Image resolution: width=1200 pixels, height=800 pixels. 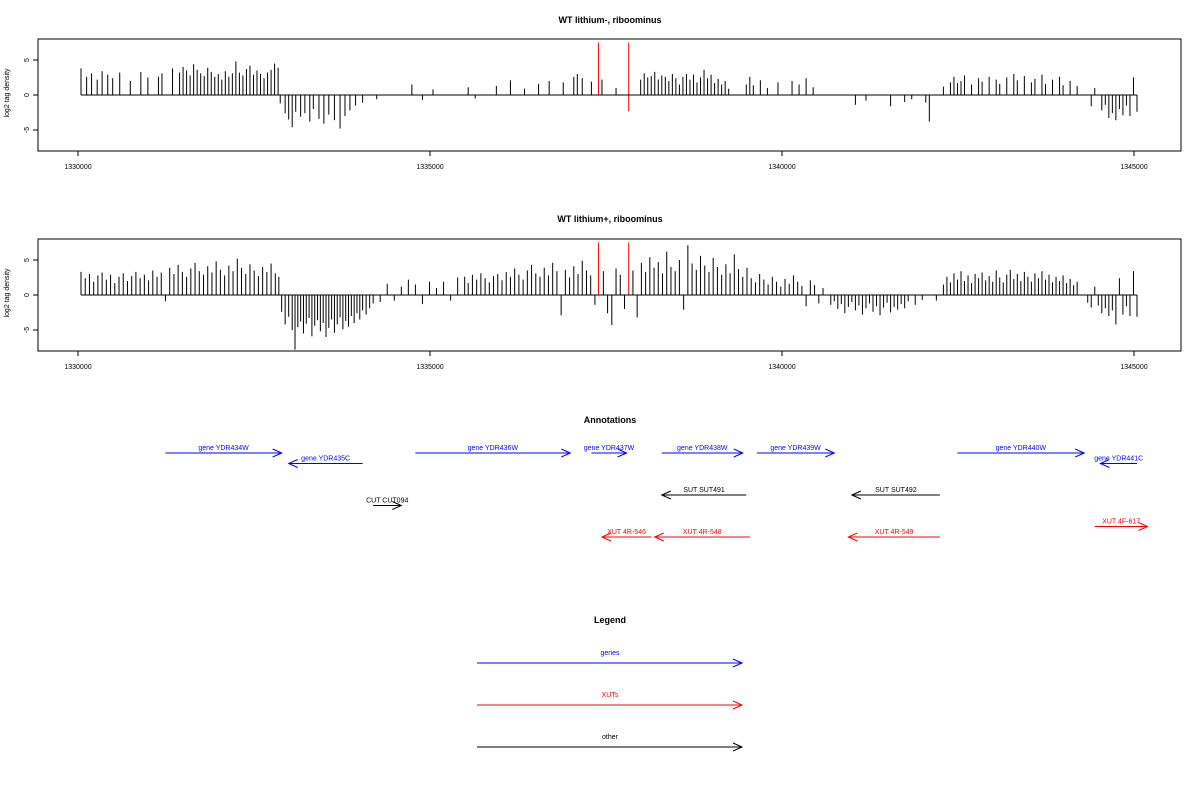 I want to click on annotations-title: Annotations, so click(x=610, y=420).